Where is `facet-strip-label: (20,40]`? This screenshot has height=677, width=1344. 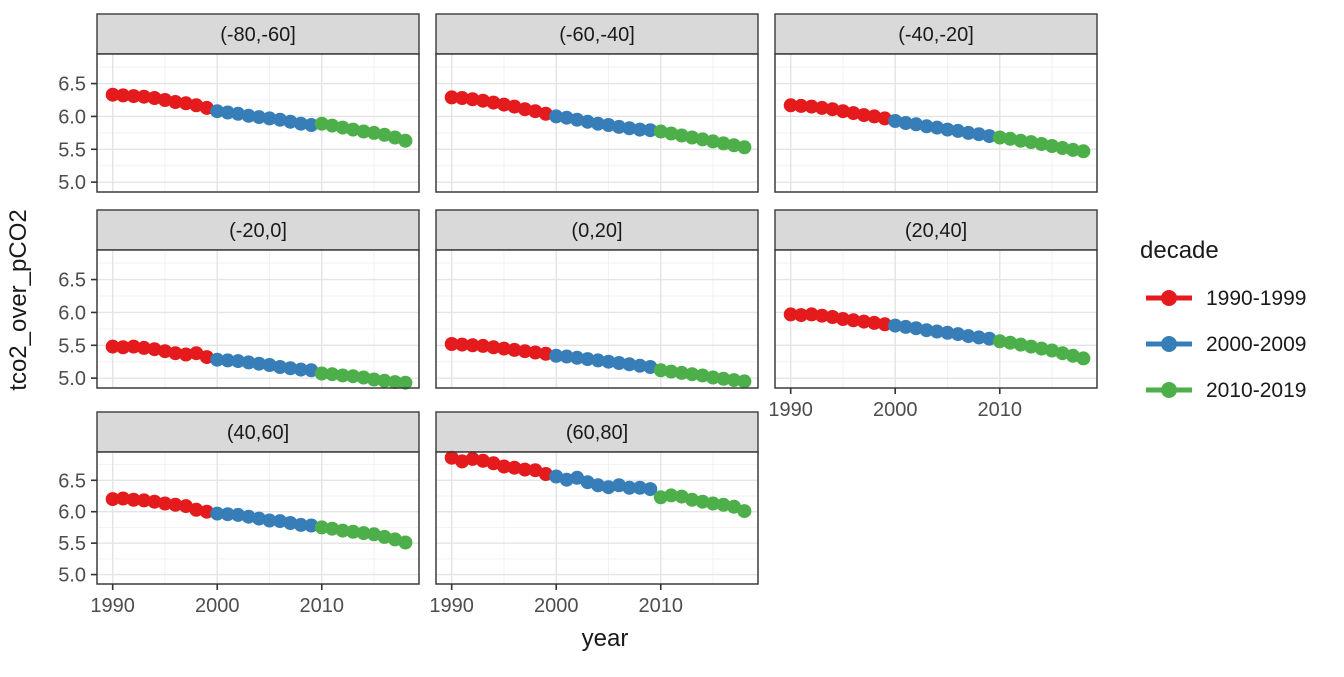 facet-strip-label: (20,40] is located at coordinates (936, 231).